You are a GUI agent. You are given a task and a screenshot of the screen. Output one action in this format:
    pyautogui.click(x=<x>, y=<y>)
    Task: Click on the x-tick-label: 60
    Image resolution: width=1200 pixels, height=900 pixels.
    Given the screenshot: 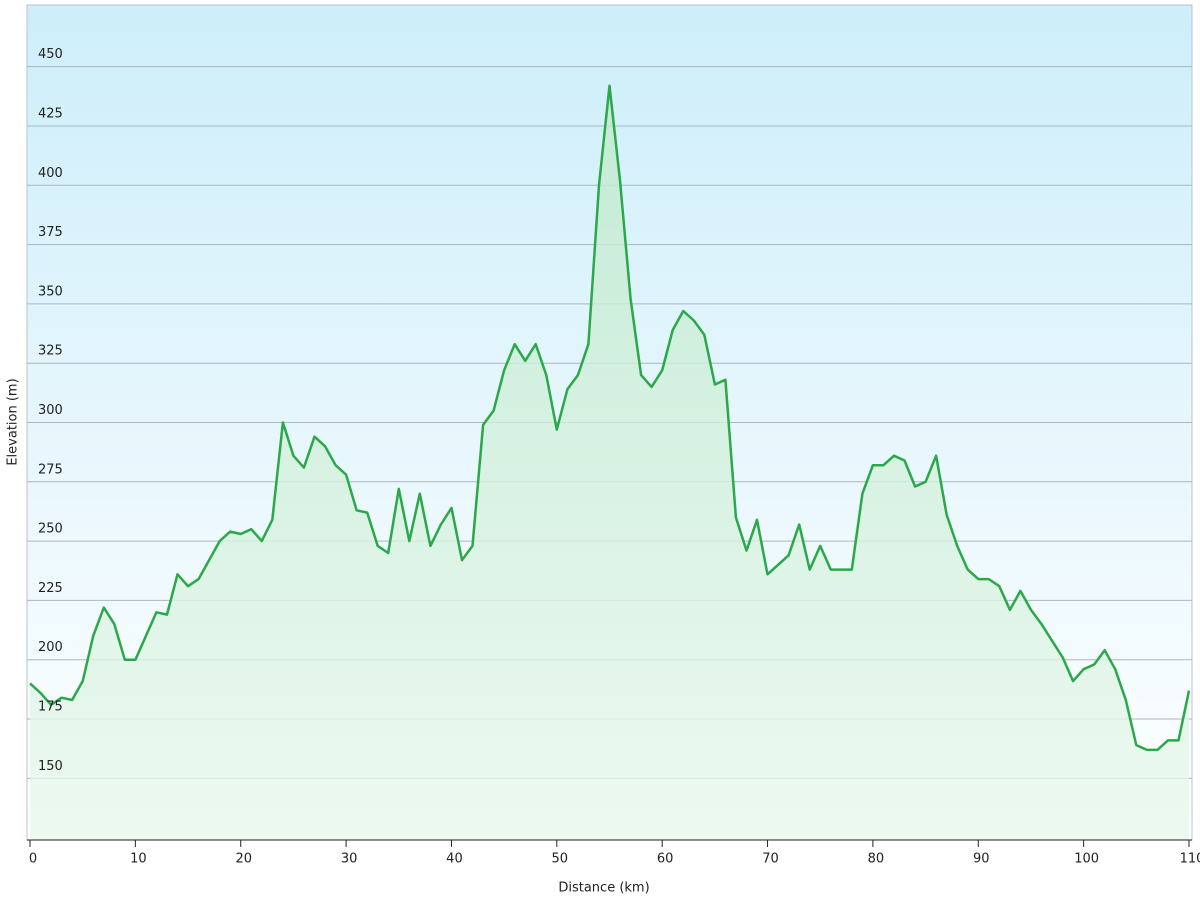 What is the action you would take?
    pyautogui.click(x=665, y=859)
    